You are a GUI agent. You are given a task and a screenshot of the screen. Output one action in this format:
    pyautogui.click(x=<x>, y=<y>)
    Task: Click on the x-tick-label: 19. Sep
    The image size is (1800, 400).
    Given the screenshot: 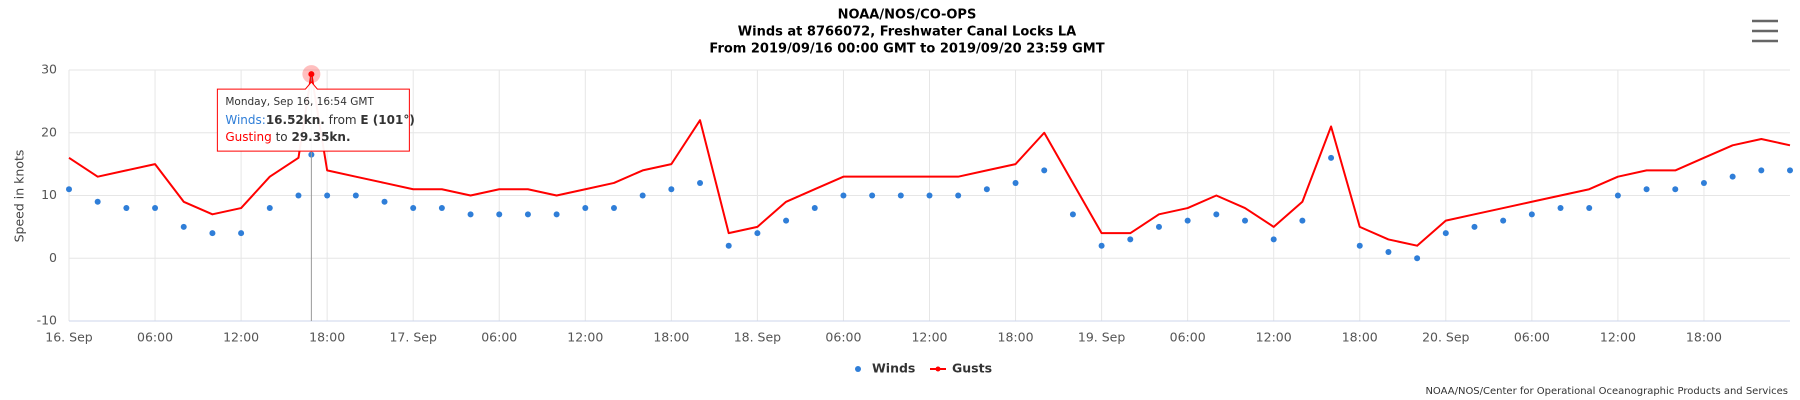 What is the action you would take?
    pyautogui.click(x=1101, y=337)
    